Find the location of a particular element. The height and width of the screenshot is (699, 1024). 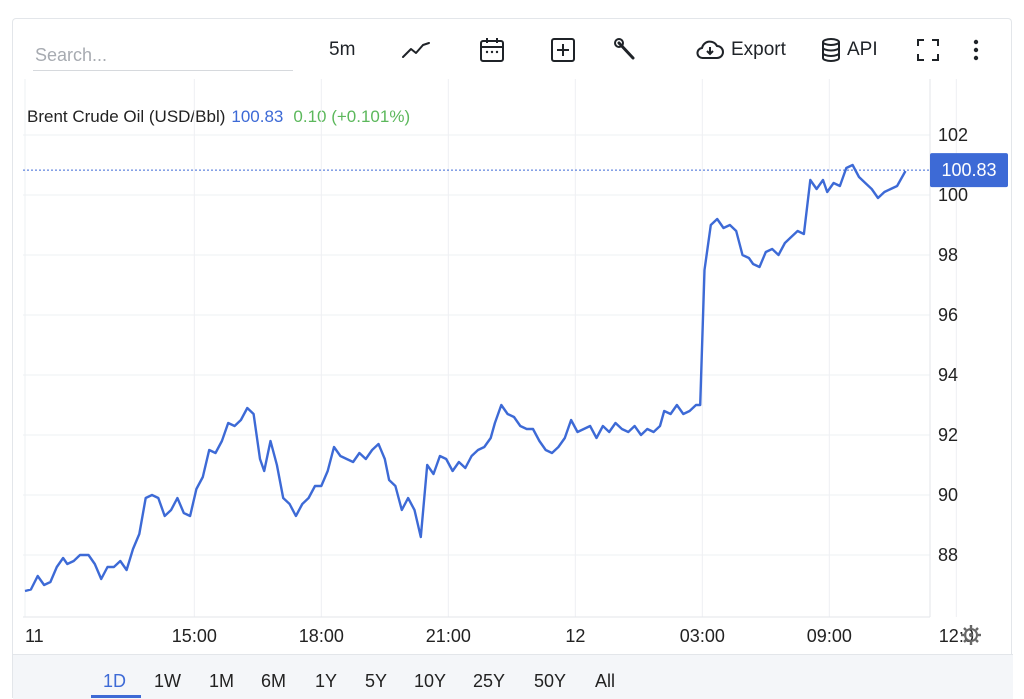

x-tick-label: 21:00 is located at coordinates (448, 636).